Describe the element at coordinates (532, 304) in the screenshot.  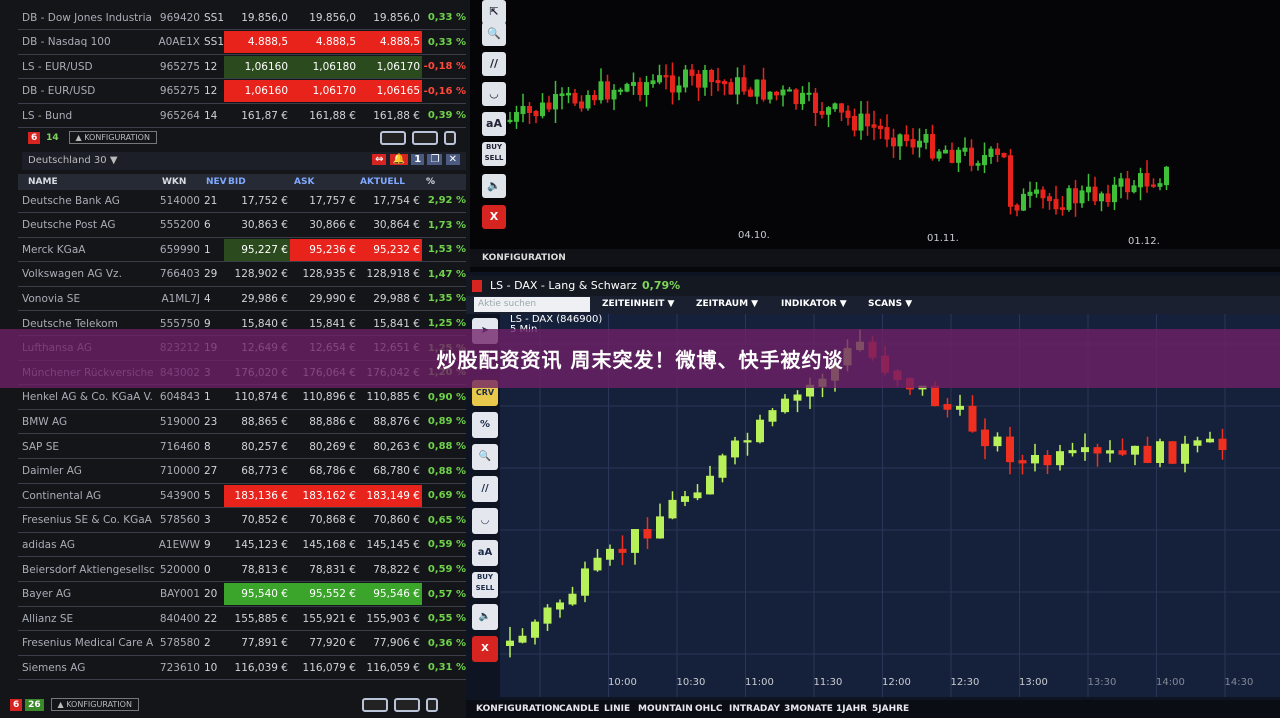
I see `stock-search-input: Aktie suchen` at that location.